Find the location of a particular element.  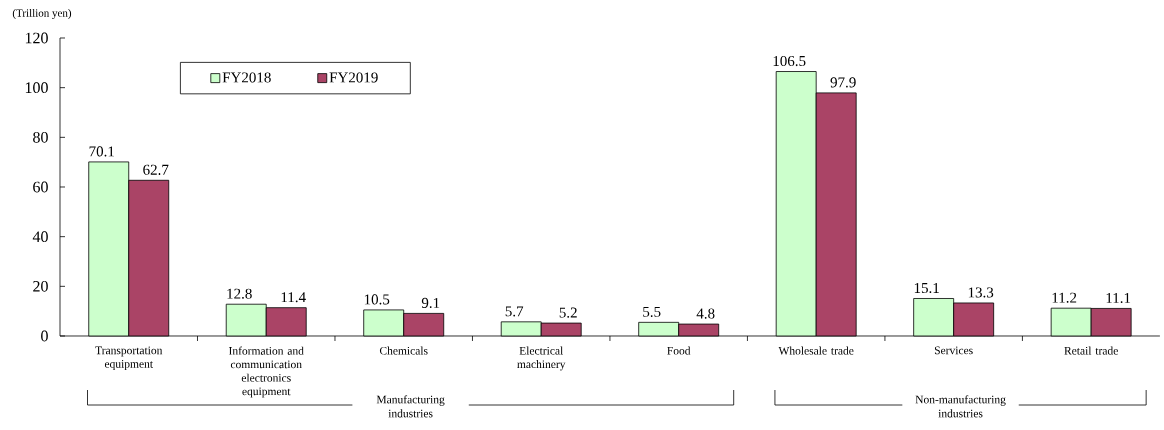

y-tick-label: 60 is located at coordinates (40, 187).